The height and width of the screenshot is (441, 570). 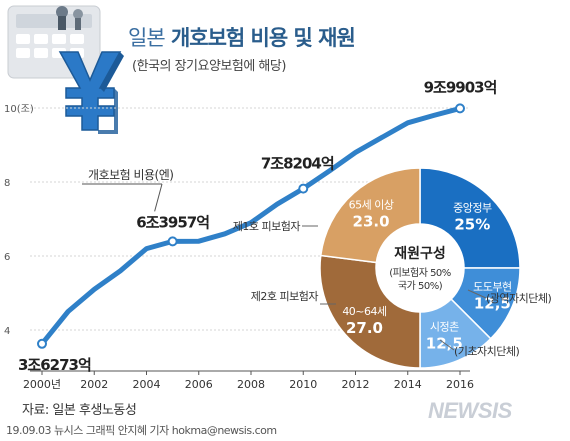 What do you see at coordinates (7, 331) in the screenshot?
I see `y-tick-label: 4` at bounding box center [7, 331].